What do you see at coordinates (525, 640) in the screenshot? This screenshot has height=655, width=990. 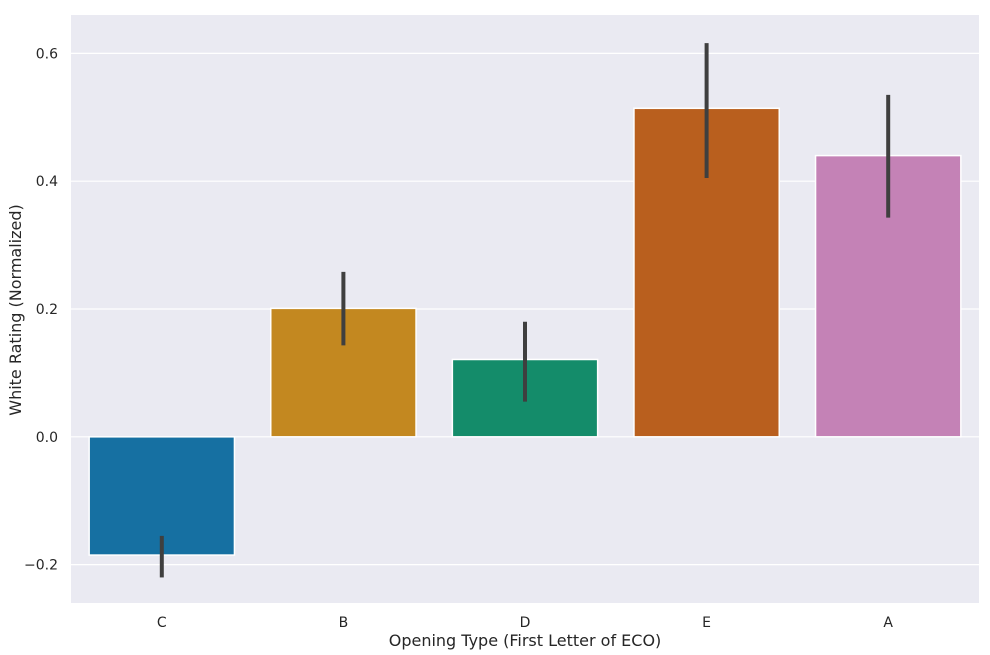 I see `x-axis-label: Opening Type (First Letter of ECO)` at bounding box center [525, 640].